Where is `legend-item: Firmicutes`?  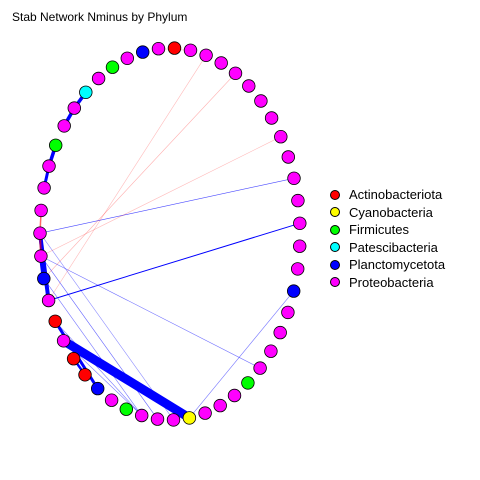 legend-item: Firmicutes is located at coordinates (387, 230).